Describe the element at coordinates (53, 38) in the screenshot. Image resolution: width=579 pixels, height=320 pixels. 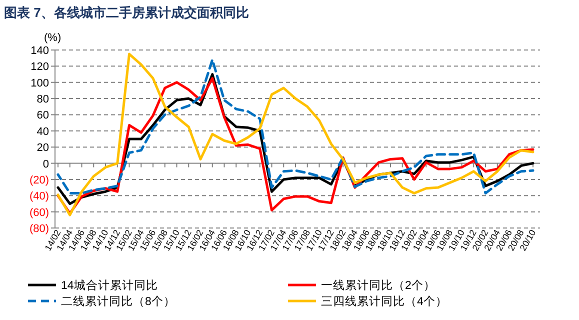
I see `y-axis-title: (%)` at that location.